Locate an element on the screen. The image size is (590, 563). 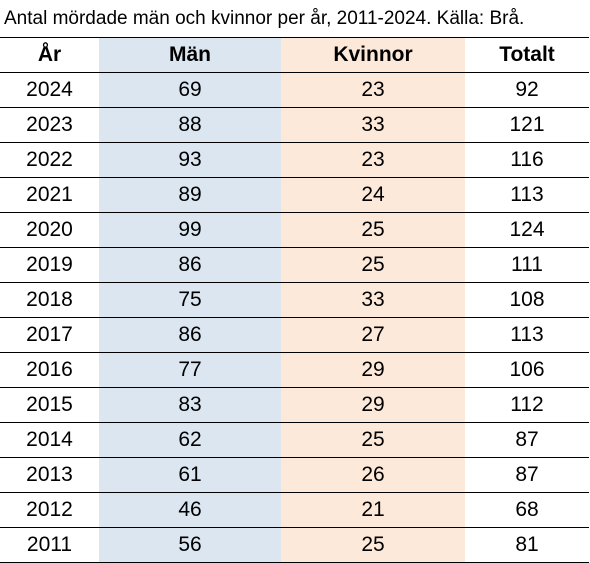
men-cell: 75 is located at coordinates (190, 300).